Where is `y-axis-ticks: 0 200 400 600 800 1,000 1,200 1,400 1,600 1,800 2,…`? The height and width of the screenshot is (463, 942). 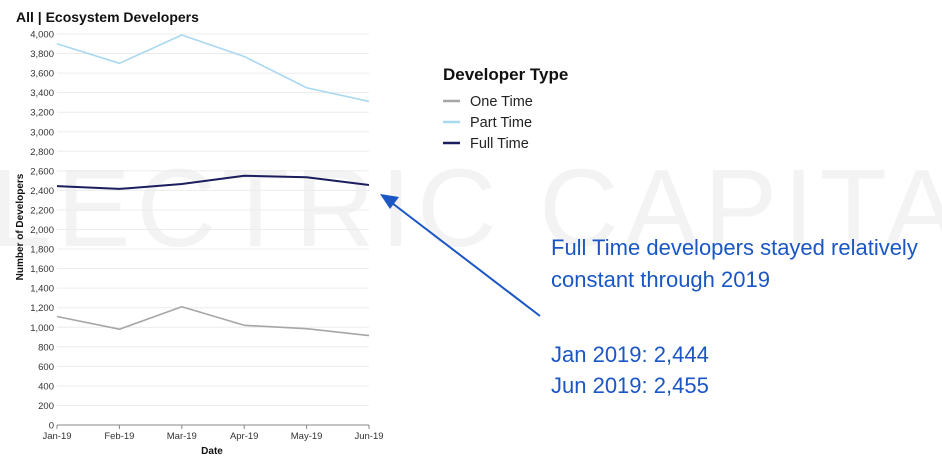 y-axis-ticks: 0 200 400 600 800 1,000 1,200 1,400 1,600 1,800 2,… is located at coordinates (42, 231).